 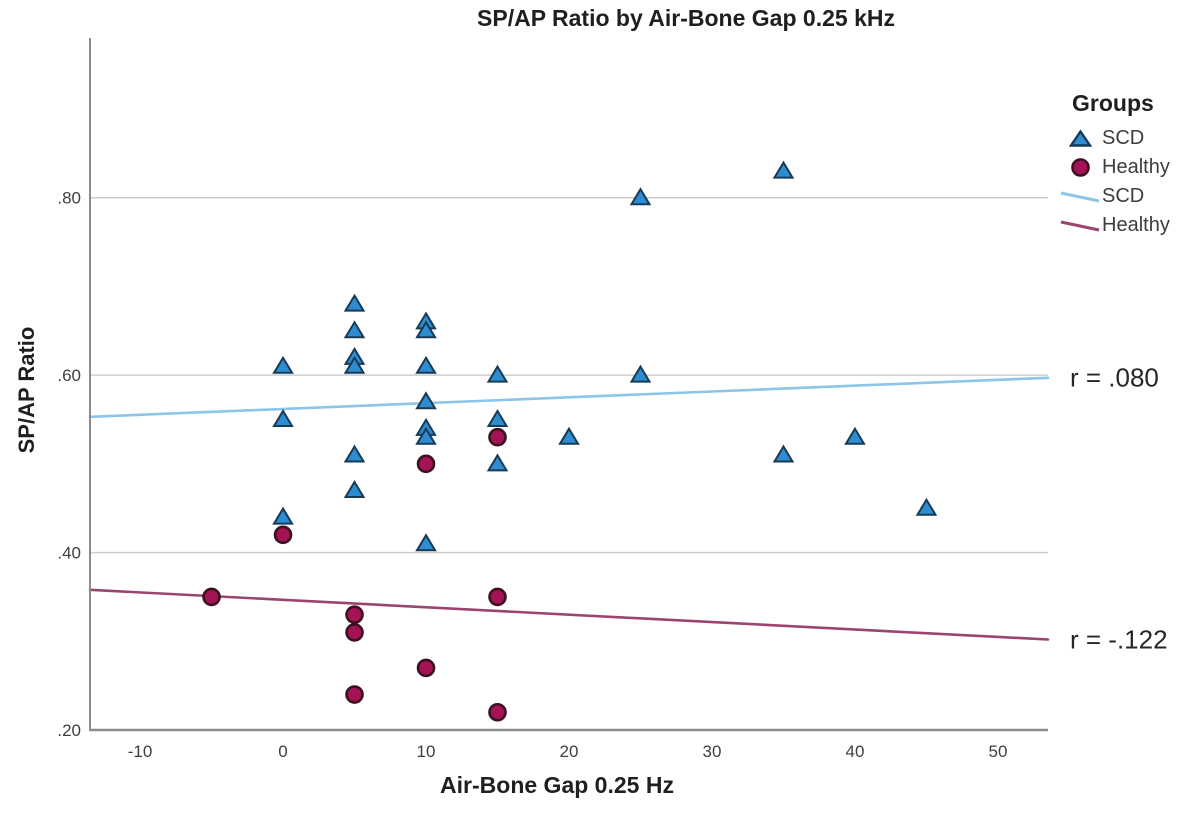 I want to click on legend-item-scd-line: SCD, so click(x=1129, y=196).